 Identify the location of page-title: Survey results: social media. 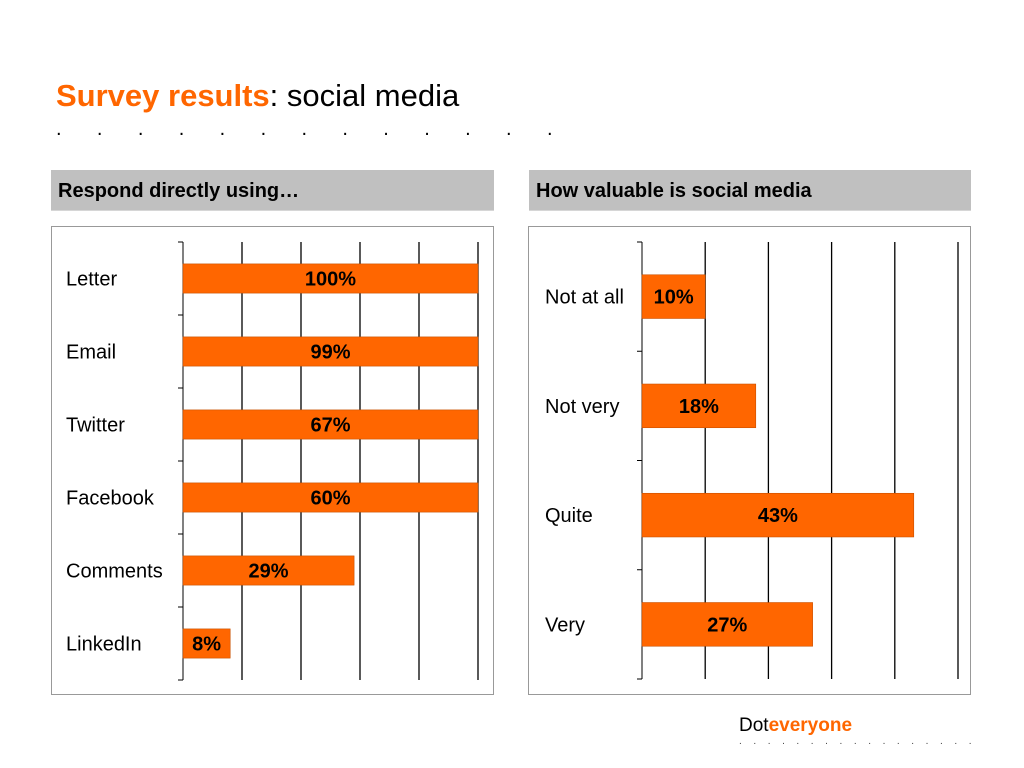
(257, 96).